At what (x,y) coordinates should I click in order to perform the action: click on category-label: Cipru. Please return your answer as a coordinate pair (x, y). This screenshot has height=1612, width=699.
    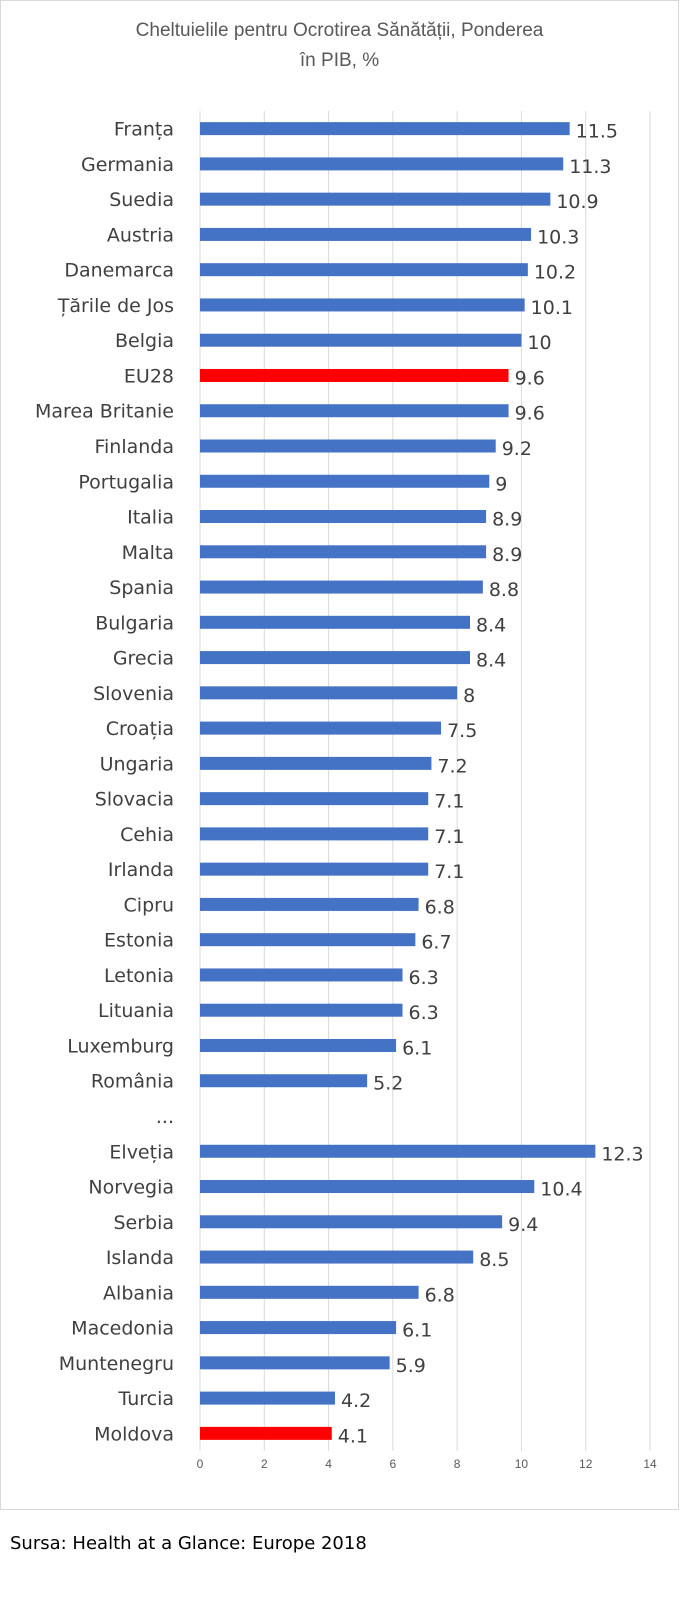
    Looking at the image, I should click on (149, 905).